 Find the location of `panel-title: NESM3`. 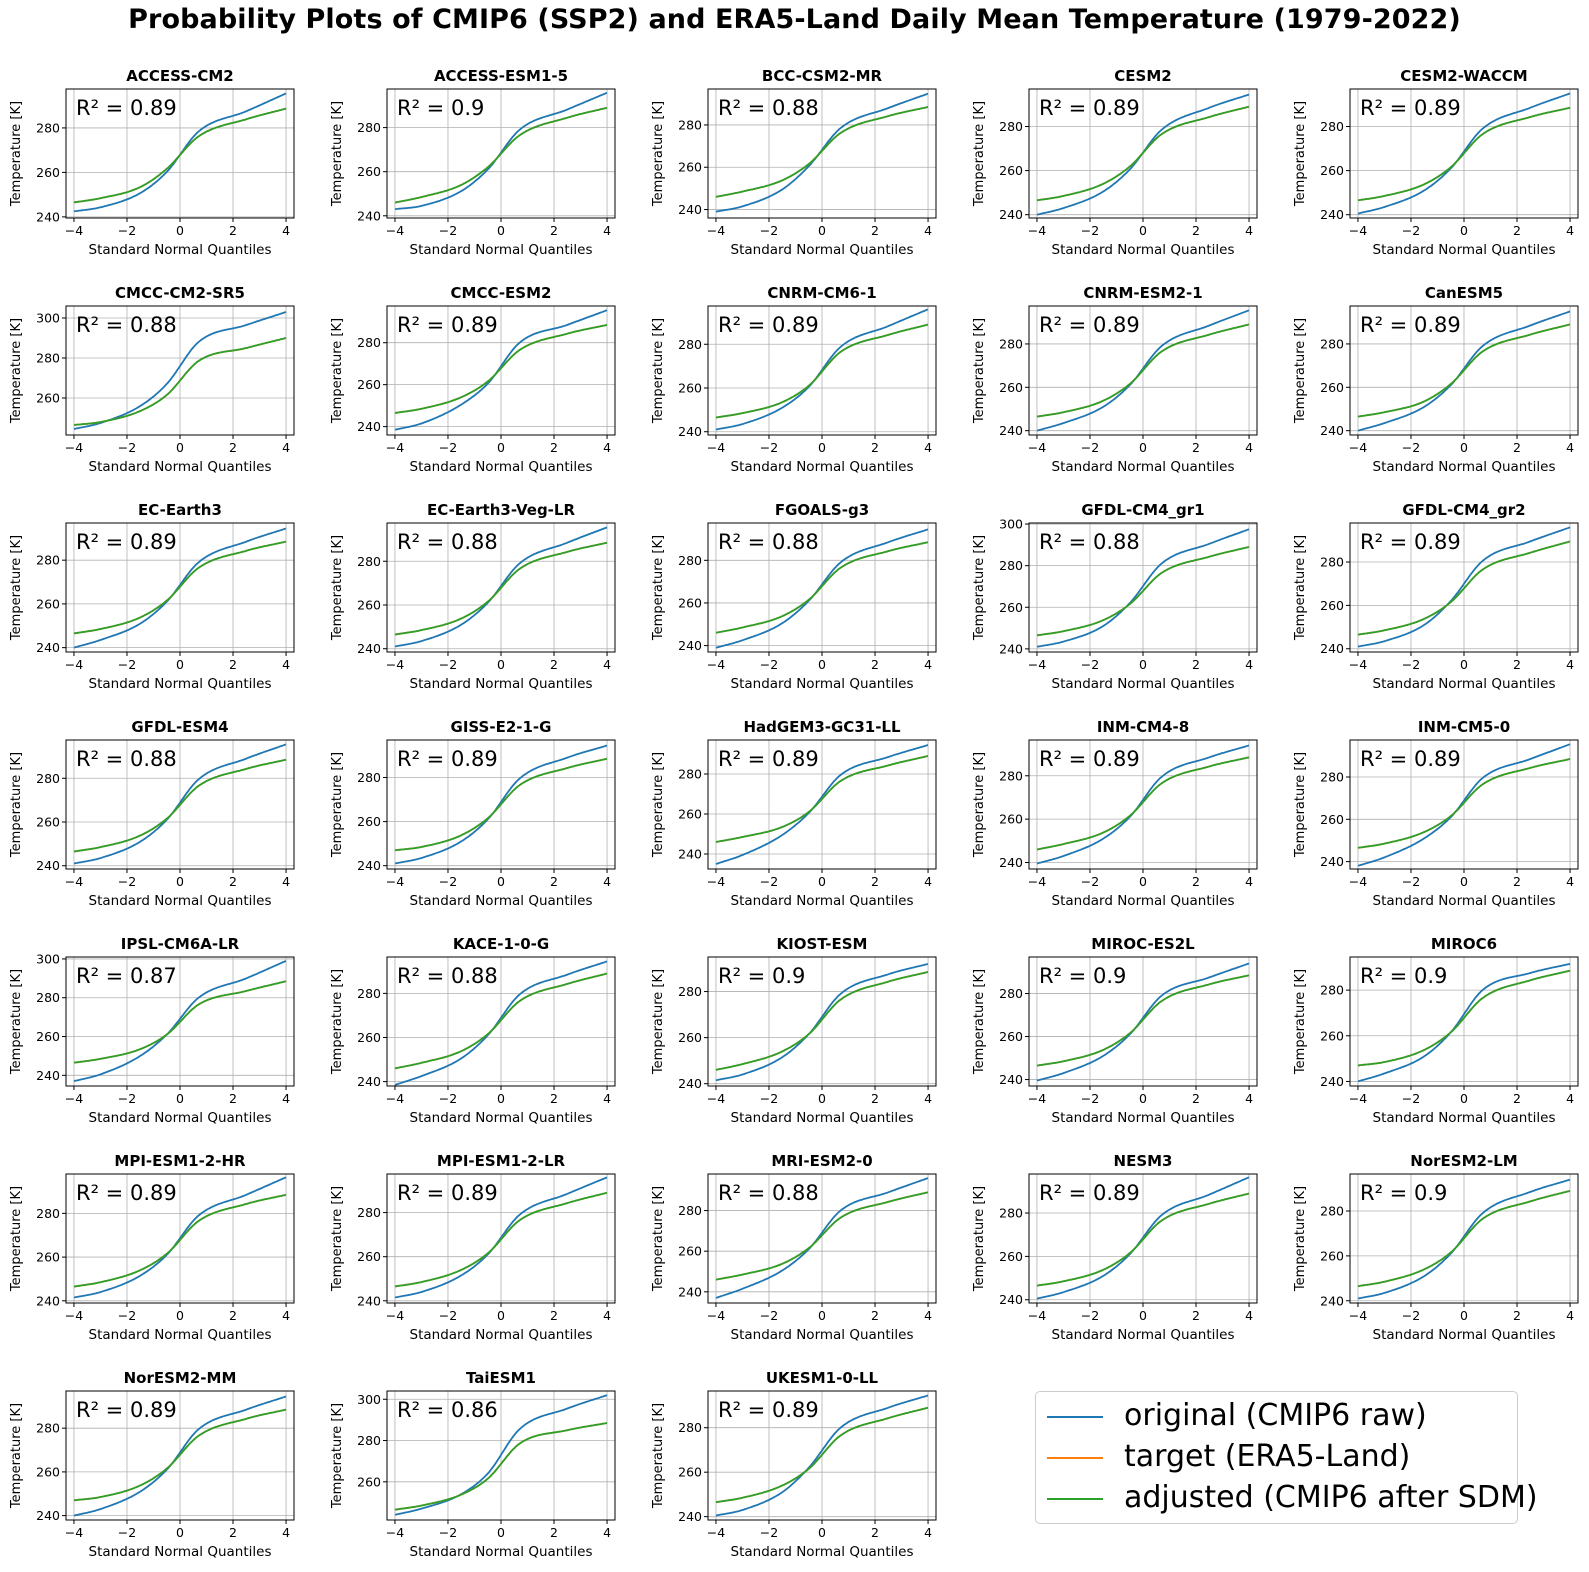

panel-title: NESM3 is located at coordinates (1143, 1161).